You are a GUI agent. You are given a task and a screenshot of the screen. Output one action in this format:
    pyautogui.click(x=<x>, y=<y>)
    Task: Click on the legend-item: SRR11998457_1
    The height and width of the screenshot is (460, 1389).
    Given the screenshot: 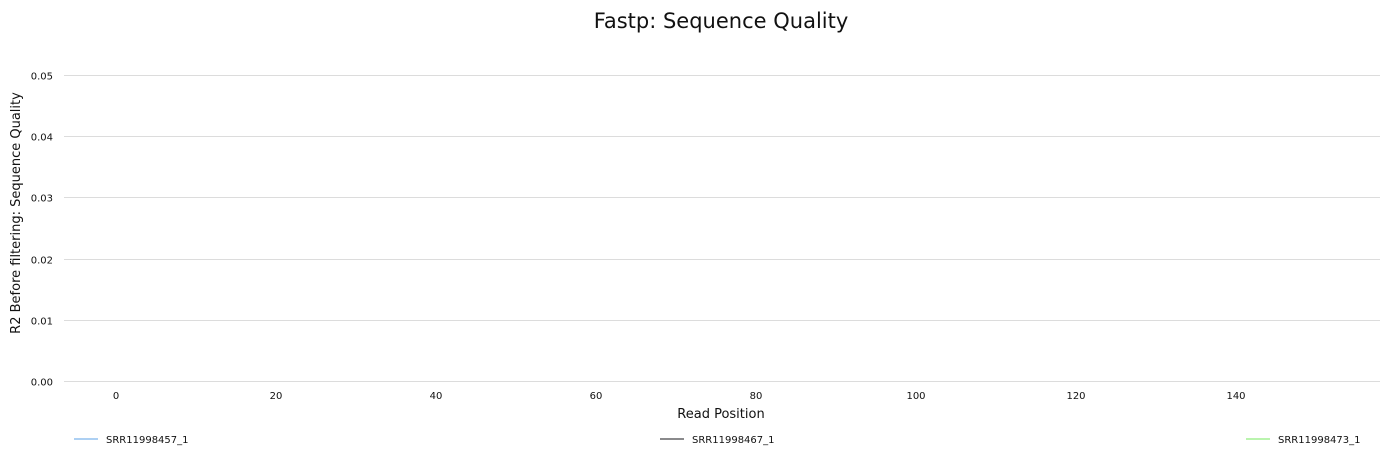 What is the action you would take?
    pyautogui.click(x=131, y=440)
    